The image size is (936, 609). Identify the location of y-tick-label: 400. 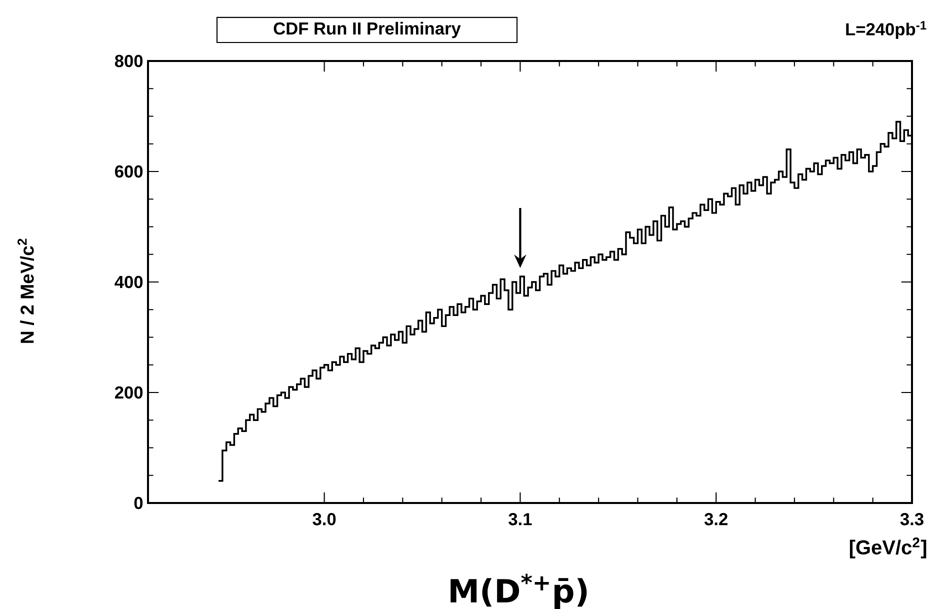
(128, 282).